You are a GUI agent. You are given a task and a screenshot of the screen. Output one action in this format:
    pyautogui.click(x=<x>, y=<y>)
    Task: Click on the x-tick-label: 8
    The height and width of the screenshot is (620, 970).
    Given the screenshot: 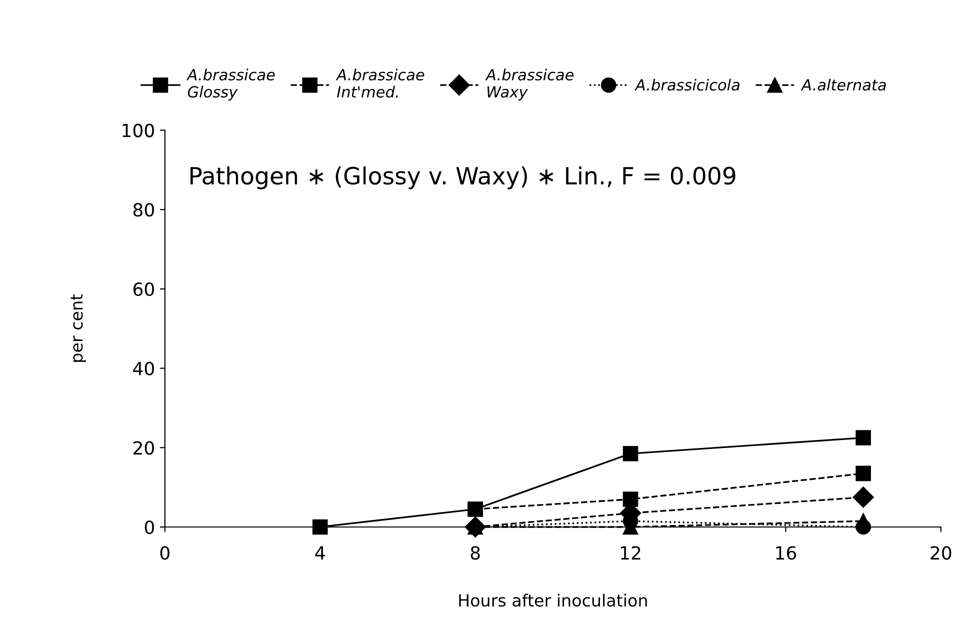 What is the action you would take?
    pyautogui.click(x=475, y=553)
    